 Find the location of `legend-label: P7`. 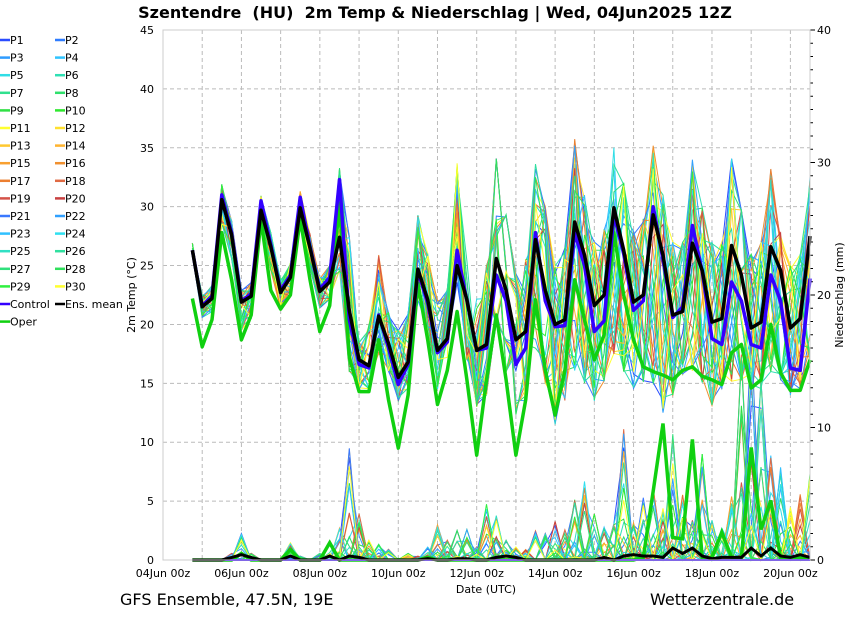

legend-label: P7 is located at coordinates (17, 93).